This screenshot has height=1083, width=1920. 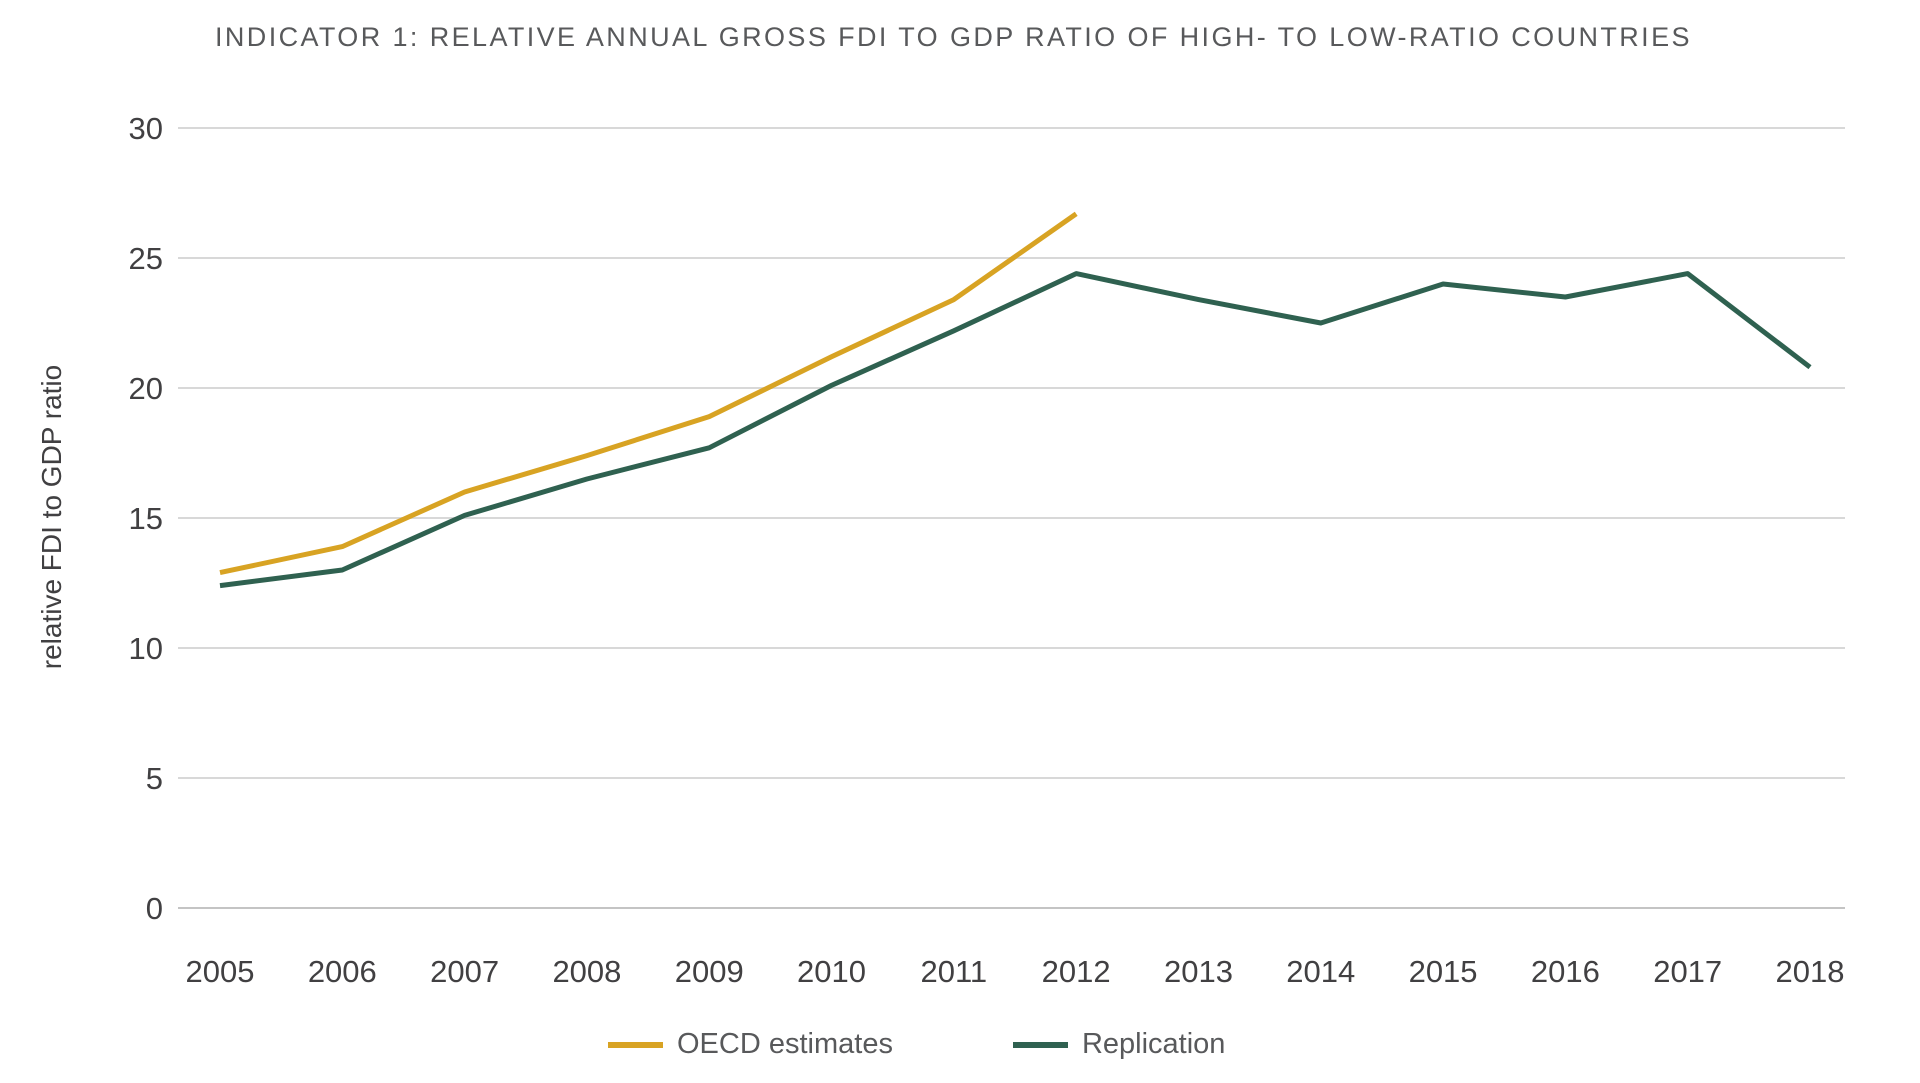 What do you see at coordinates (1076, 971) in the screenshot?
I see `x-tick-label: 2012` at bounding box center [1076, 971].